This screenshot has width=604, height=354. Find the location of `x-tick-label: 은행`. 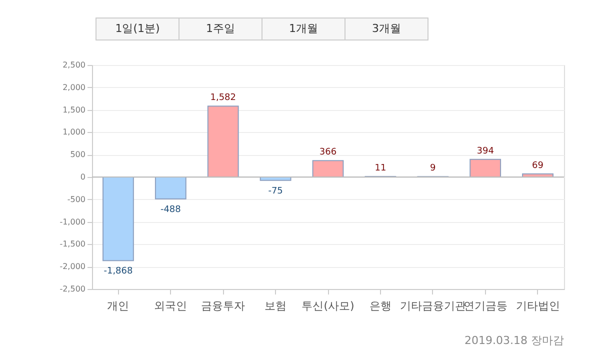

x-tick-label: 은행 is located at coordinates (380, 306).